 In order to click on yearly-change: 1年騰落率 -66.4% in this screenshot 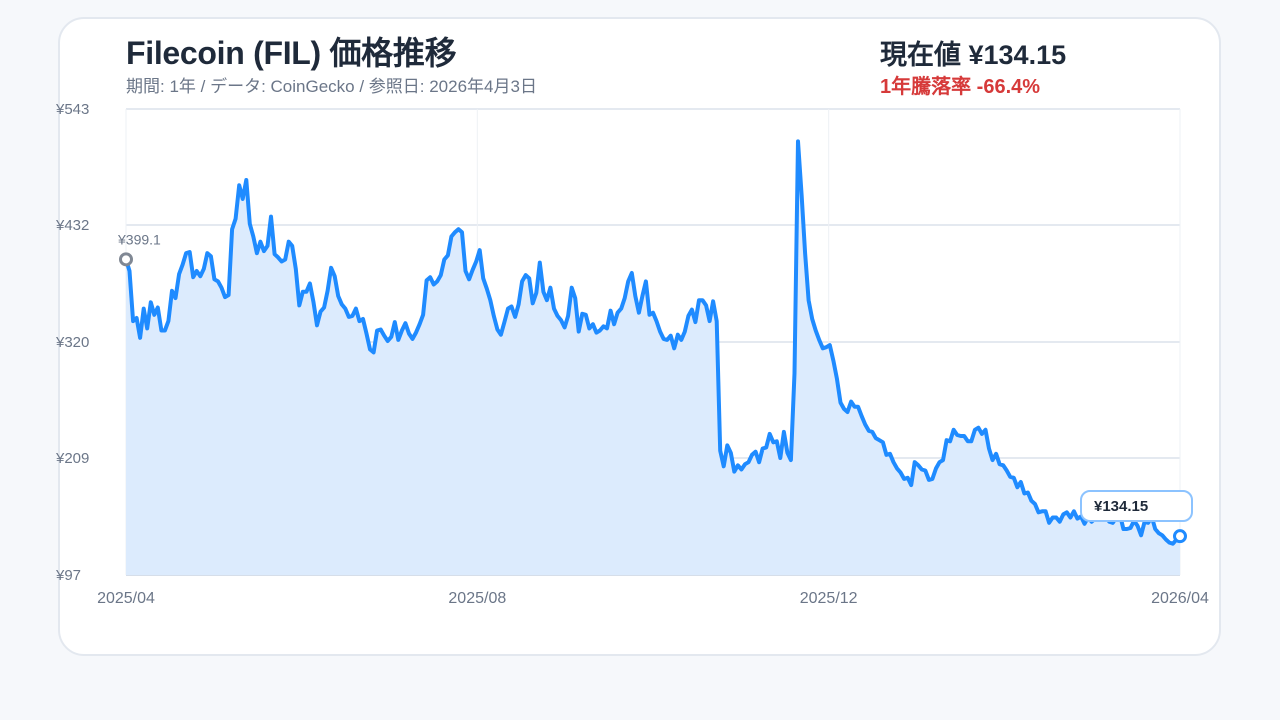, I will do `click(960, 87)`.